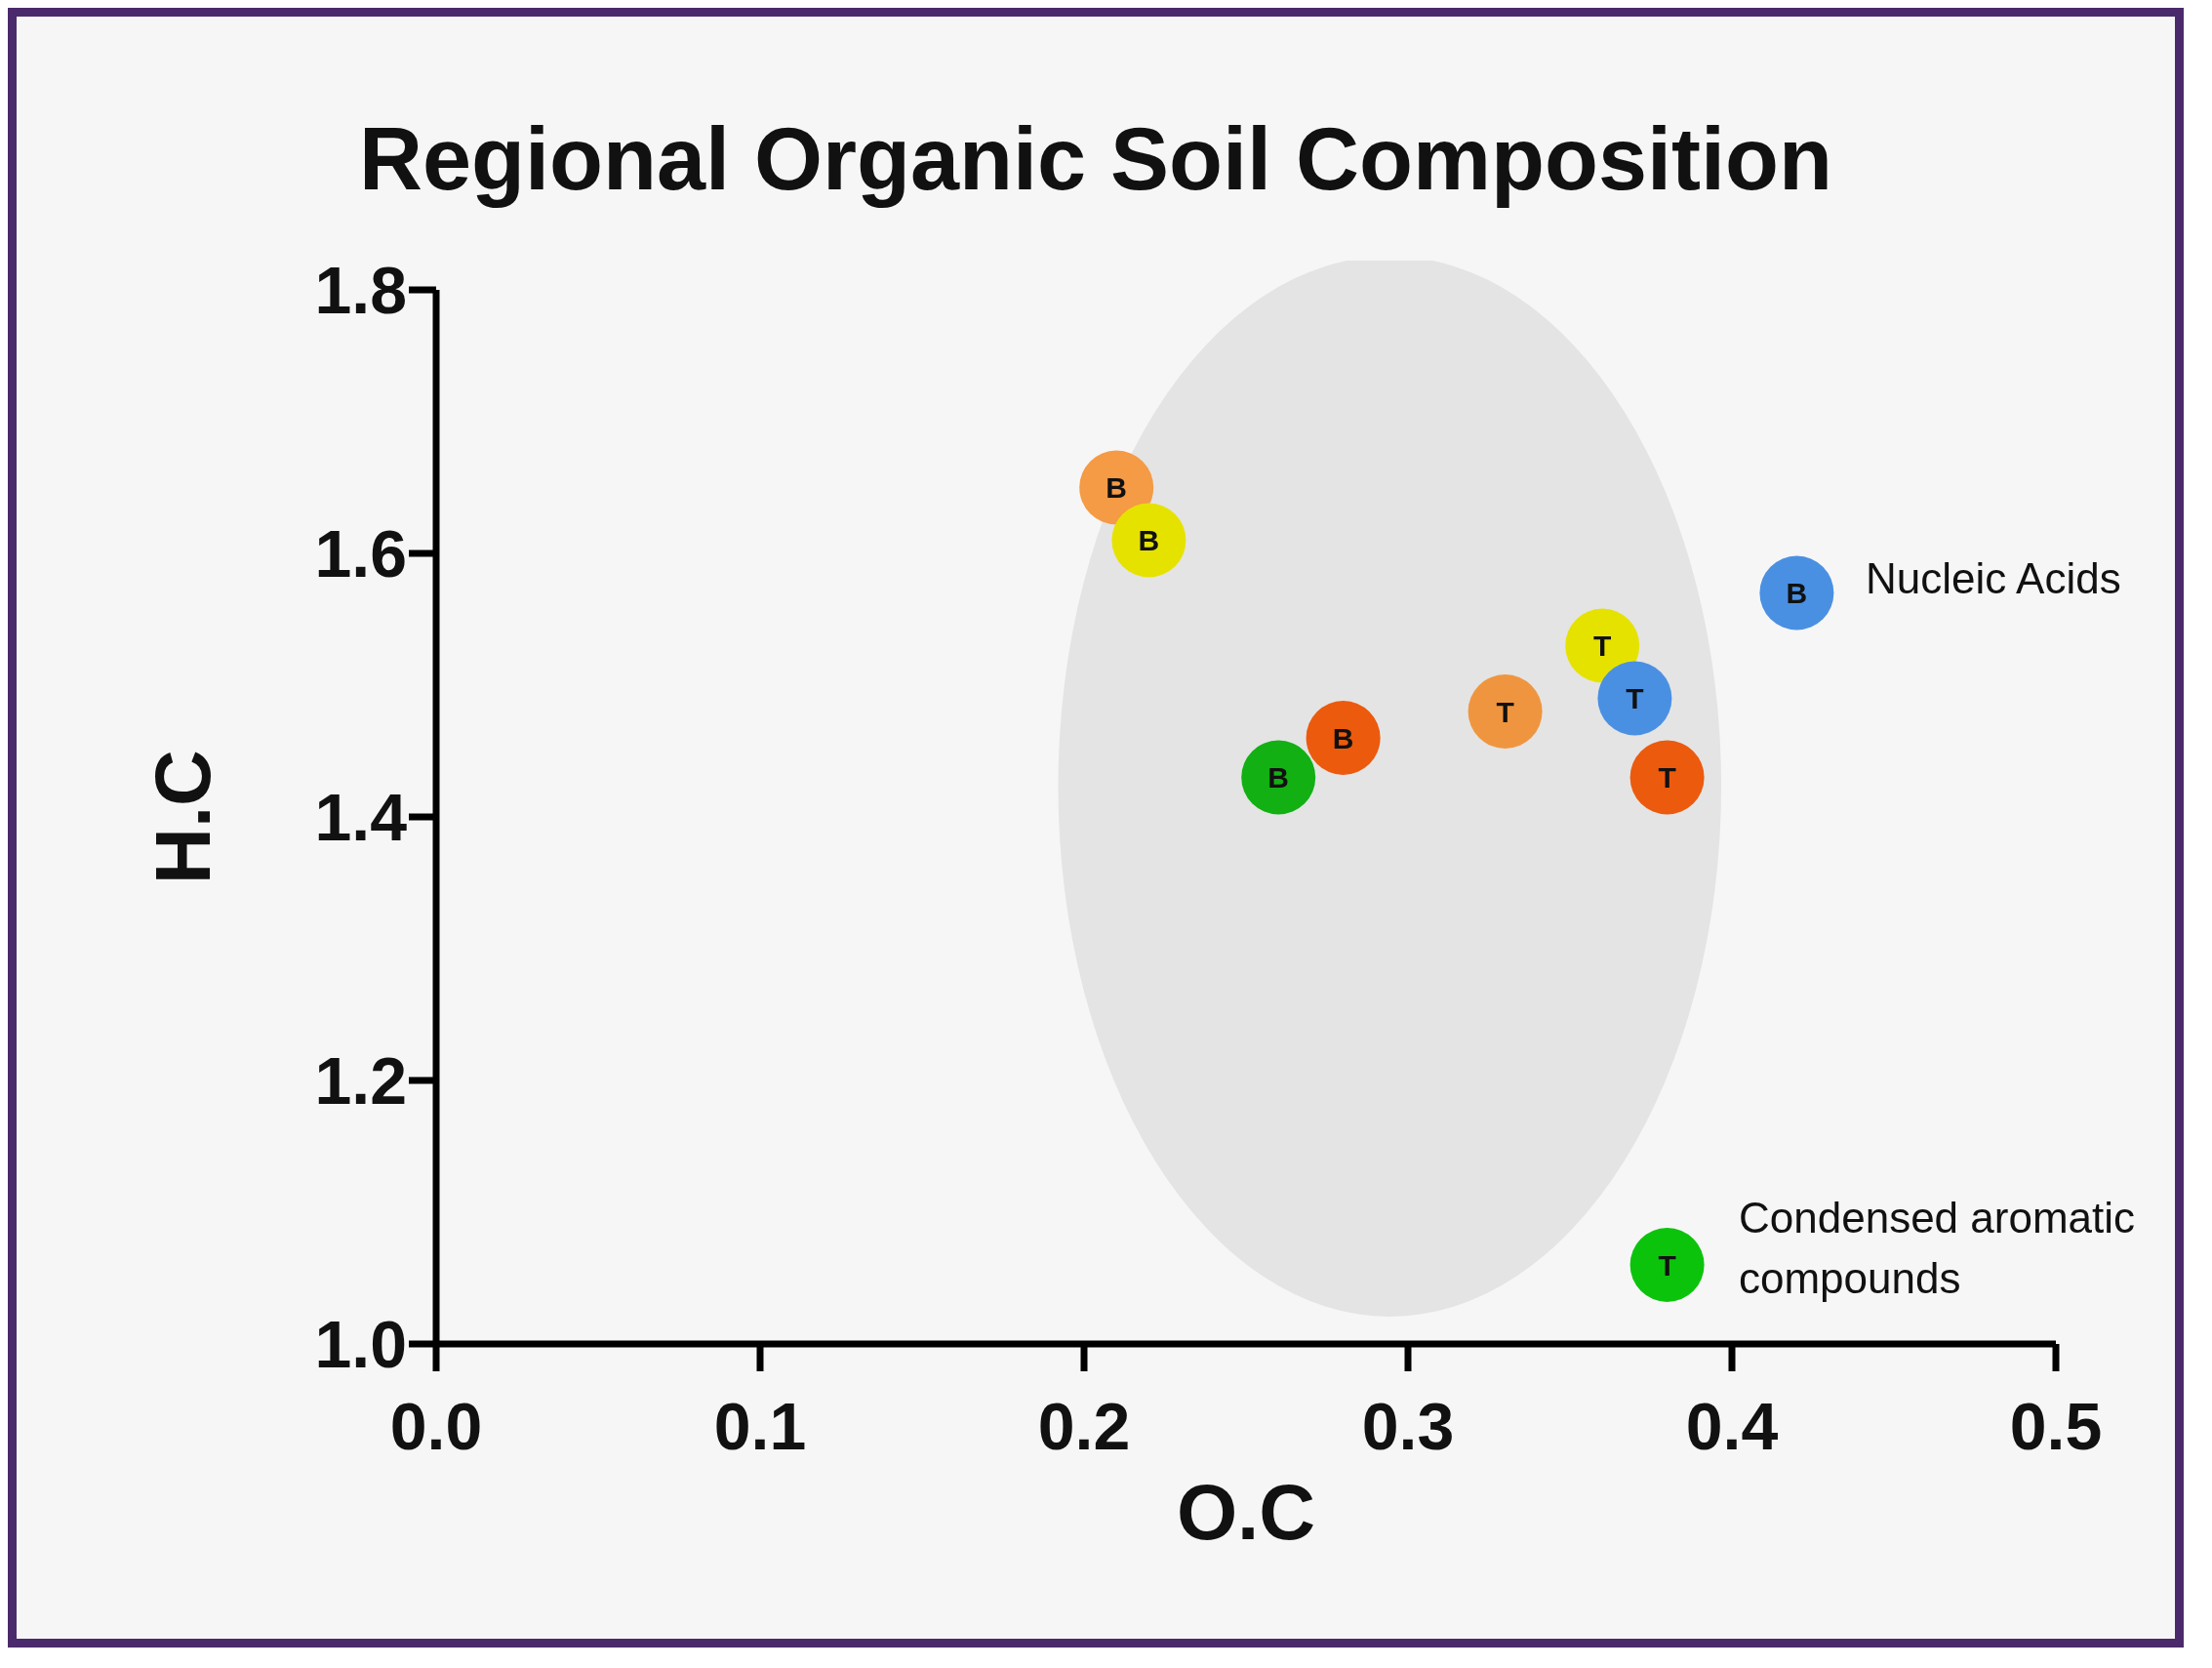  Describe the element at coordinates (183, 817) in the screenshot. I see `y-axis-title: H.C` at that location.